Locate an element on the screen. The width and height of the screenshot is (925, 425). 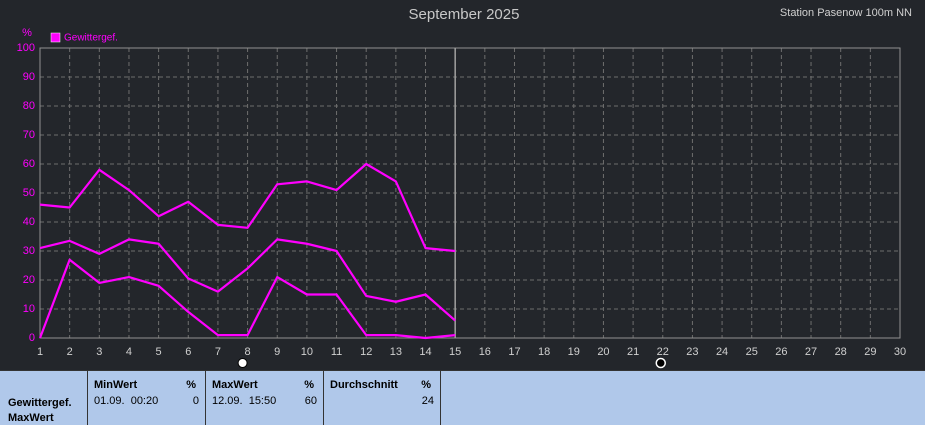
x-tick-label: 4 is located at coordinates (129, 352).